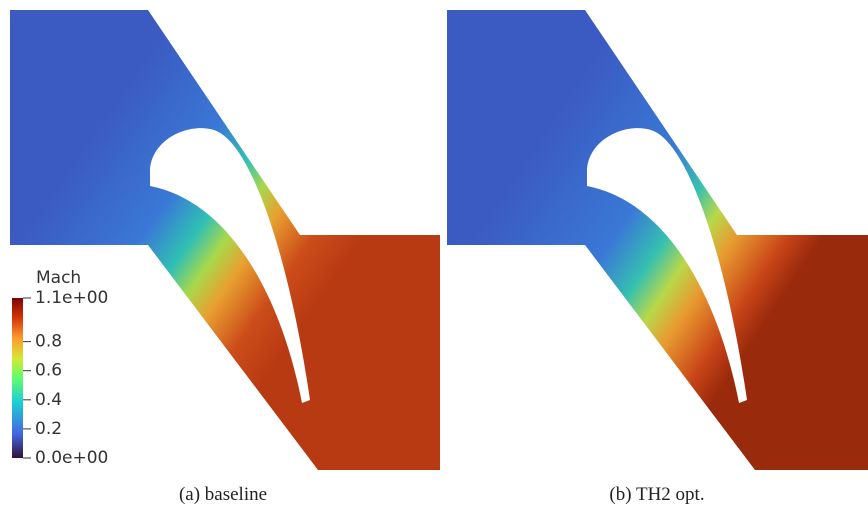 The height and width of the screenshot is (515, 868). Describe the element at coordinates (48, 342) in the screenshot. I see `colorbar-tick-label: 0.8` at that location.